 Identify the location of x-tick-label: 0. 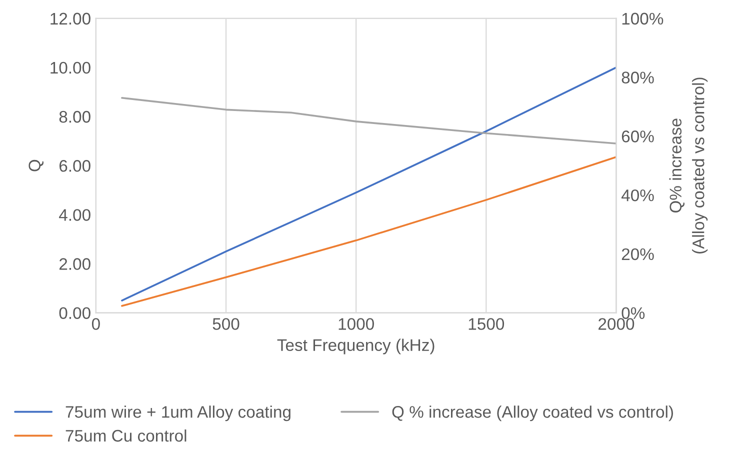
(96, 324).